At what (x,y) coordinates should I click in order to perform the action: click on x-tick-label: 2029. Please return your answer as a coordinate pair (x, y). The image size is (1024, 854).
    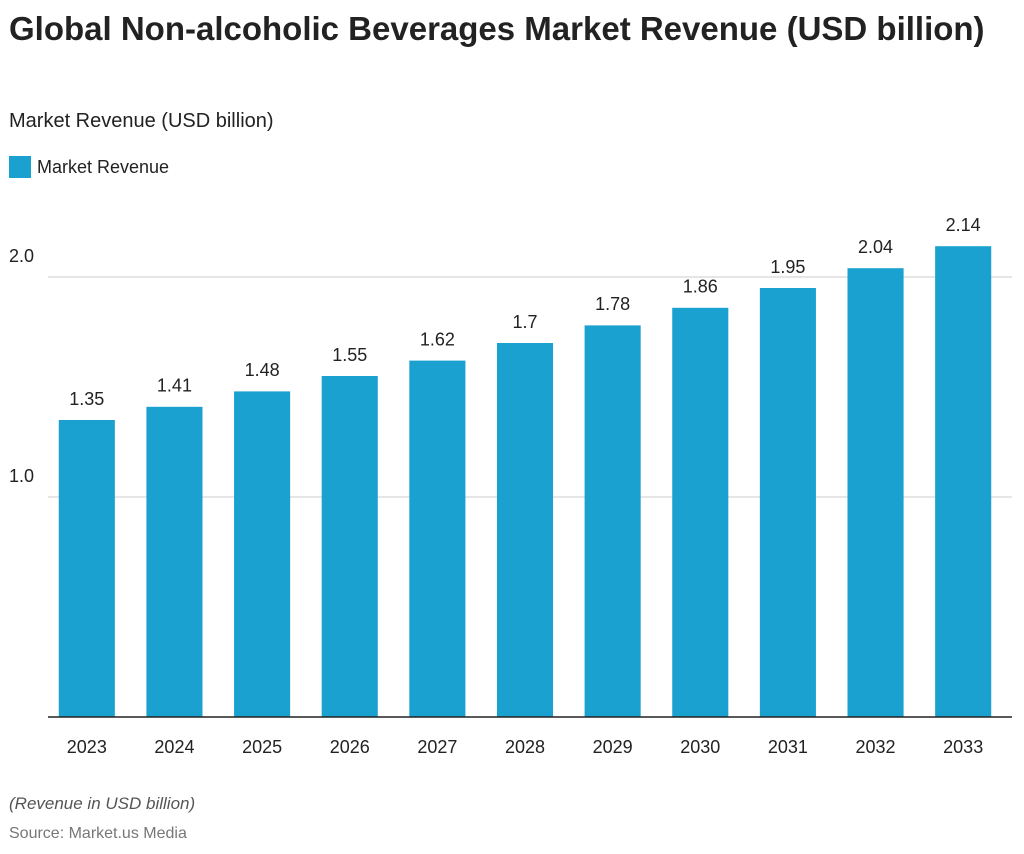
    Looking at the image, I should click on (613, 747).